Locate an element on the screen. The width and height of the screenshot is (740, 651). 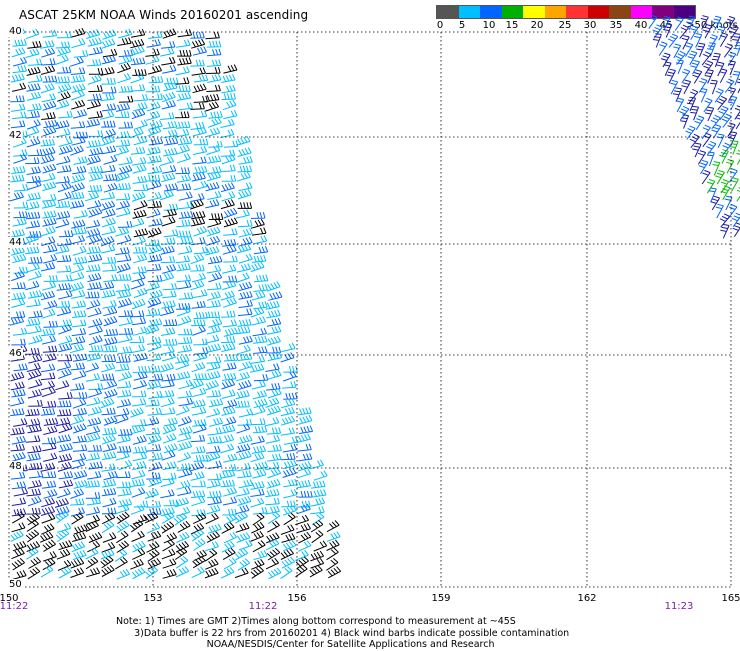
lon-label-159: 159 is located at coordinates (440, 598).